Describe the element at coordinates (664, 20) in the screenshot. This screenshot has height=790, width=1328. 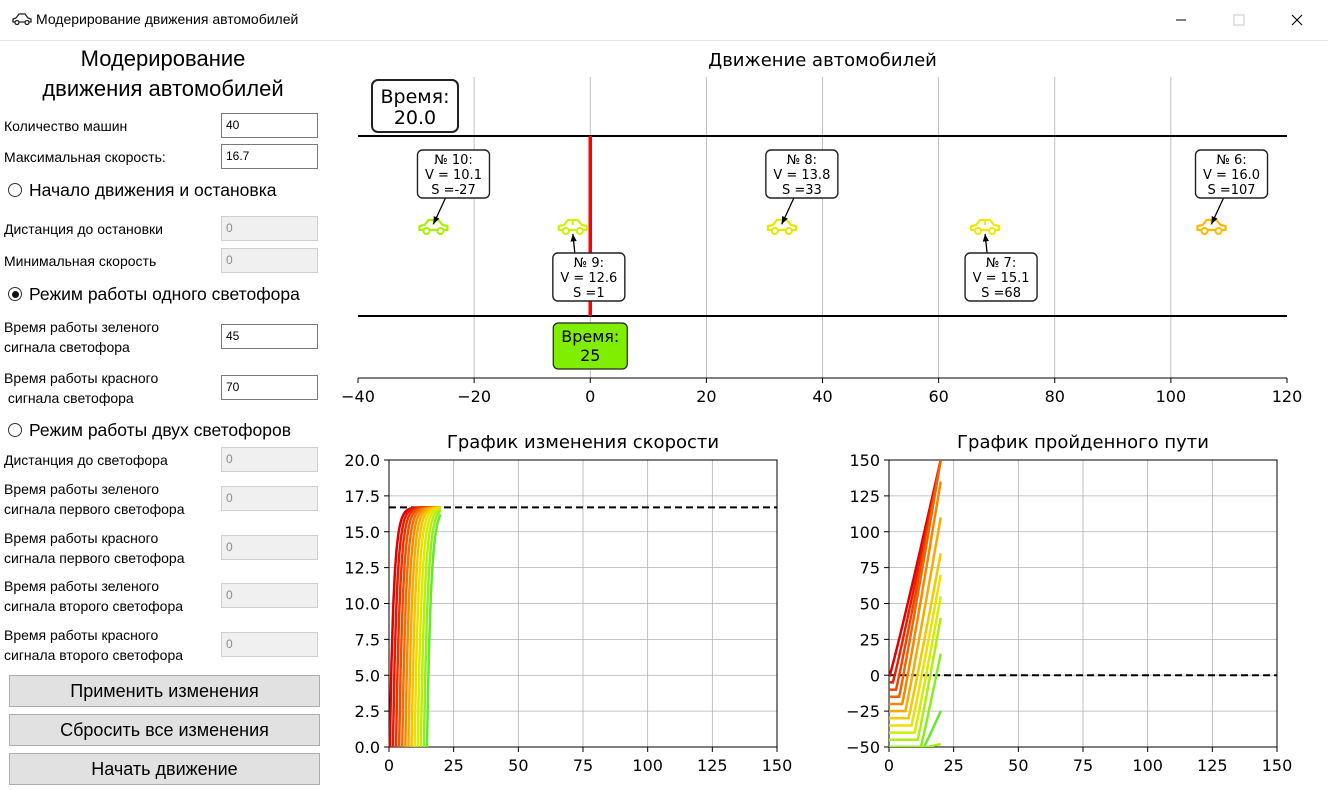
I see `title-bar: Модерирование движения автомобилей` at that location.